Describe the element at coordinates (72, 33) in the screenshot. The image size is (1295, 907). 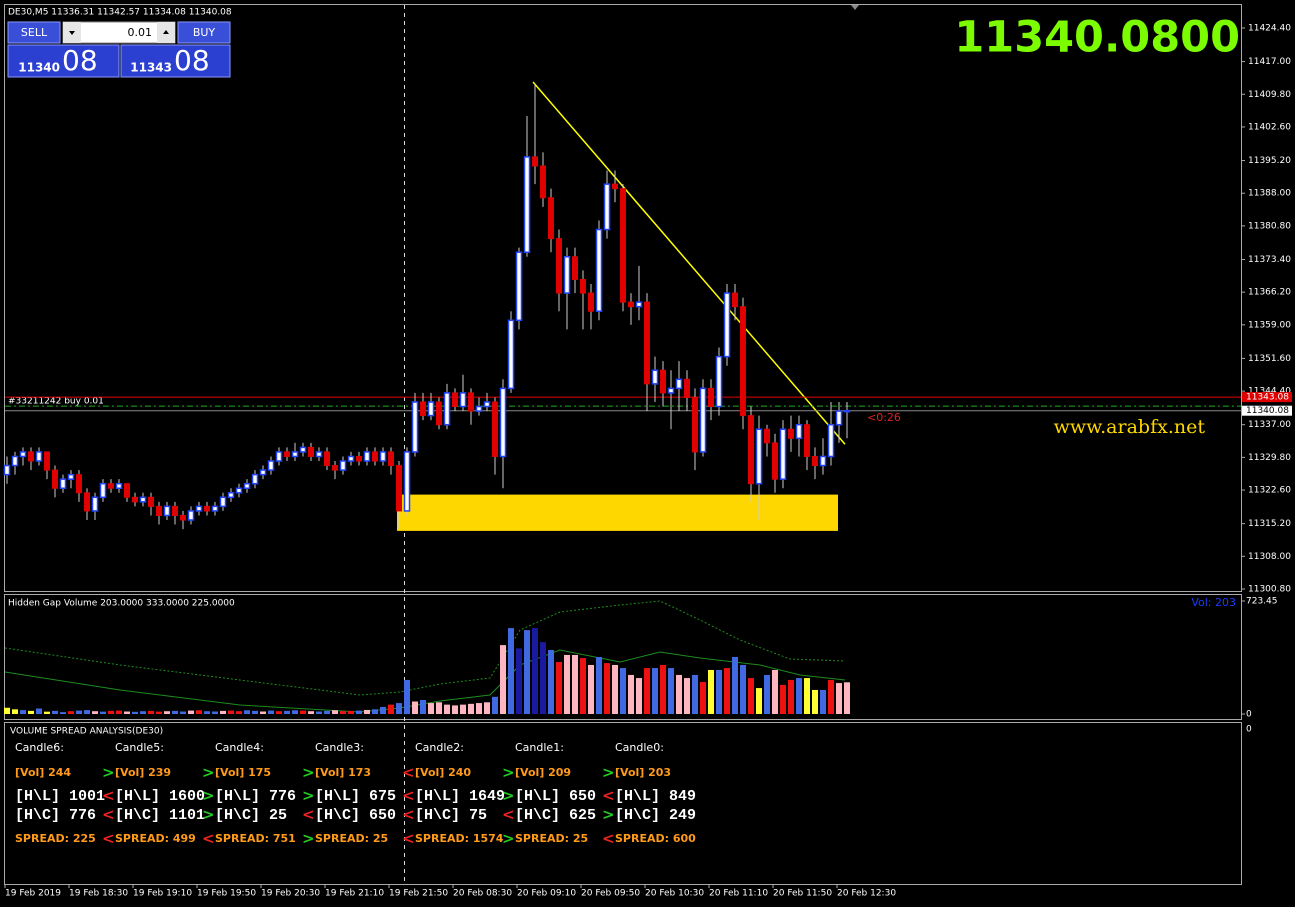
I see `down-icon` at that location.